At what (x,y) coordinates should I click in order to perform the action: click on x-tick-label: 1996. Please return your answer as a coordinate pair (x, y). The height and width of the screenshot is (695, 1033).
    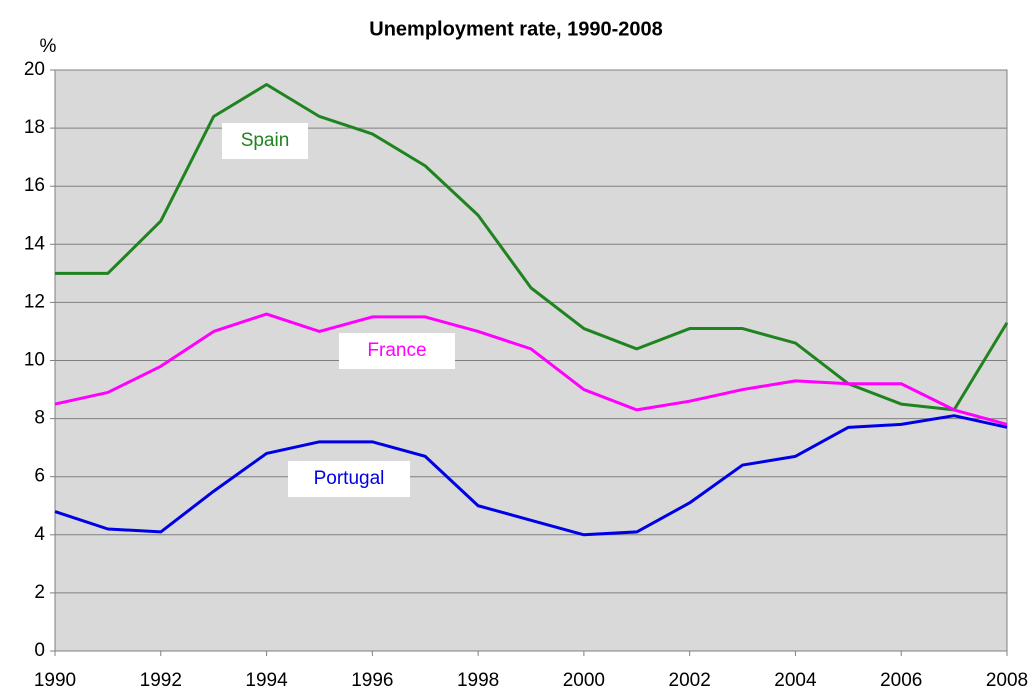
    Looking at the image, I should click on (372, 680).